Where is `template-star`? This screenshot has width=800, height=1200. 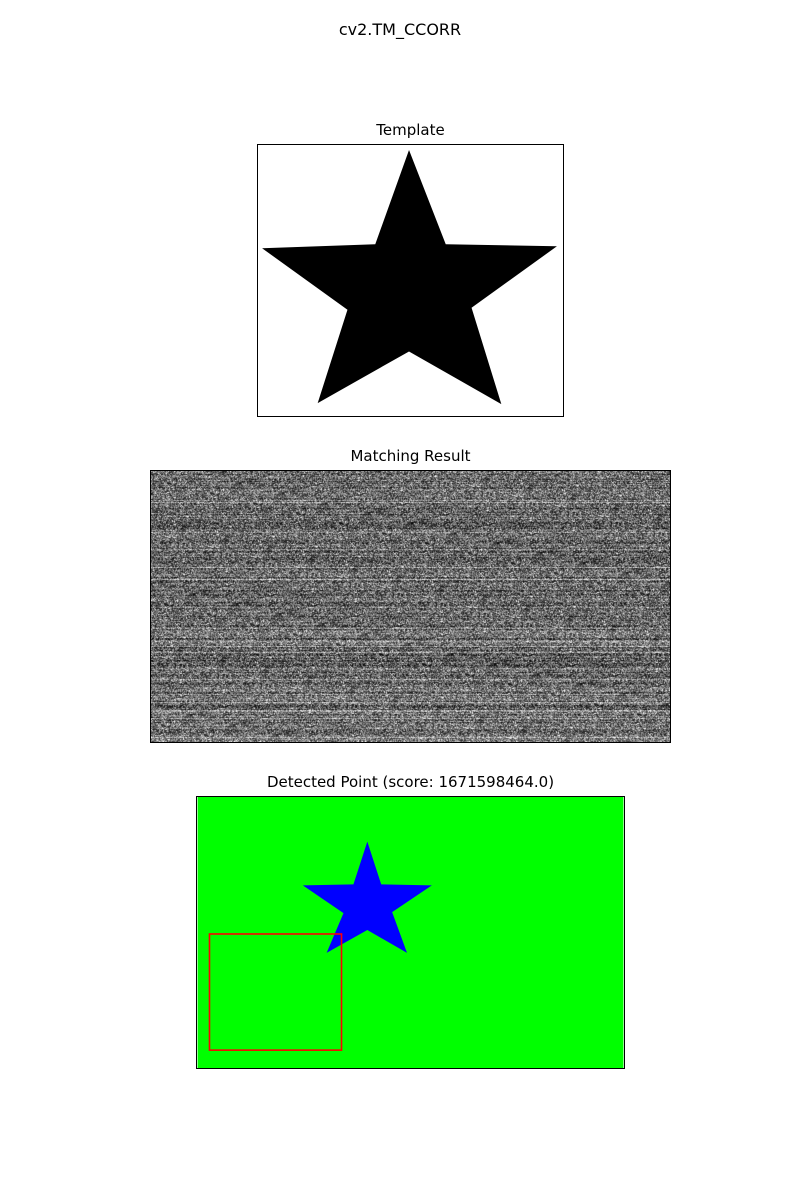 template-star is located at coordinates (409, 277).